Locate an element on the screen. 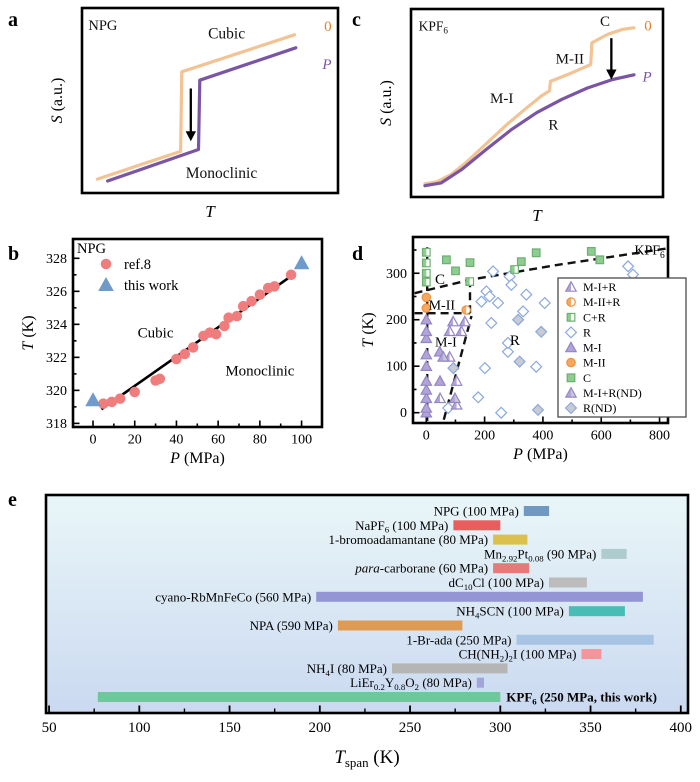  panel-letter-b: b is located at coordinates (13, 254).